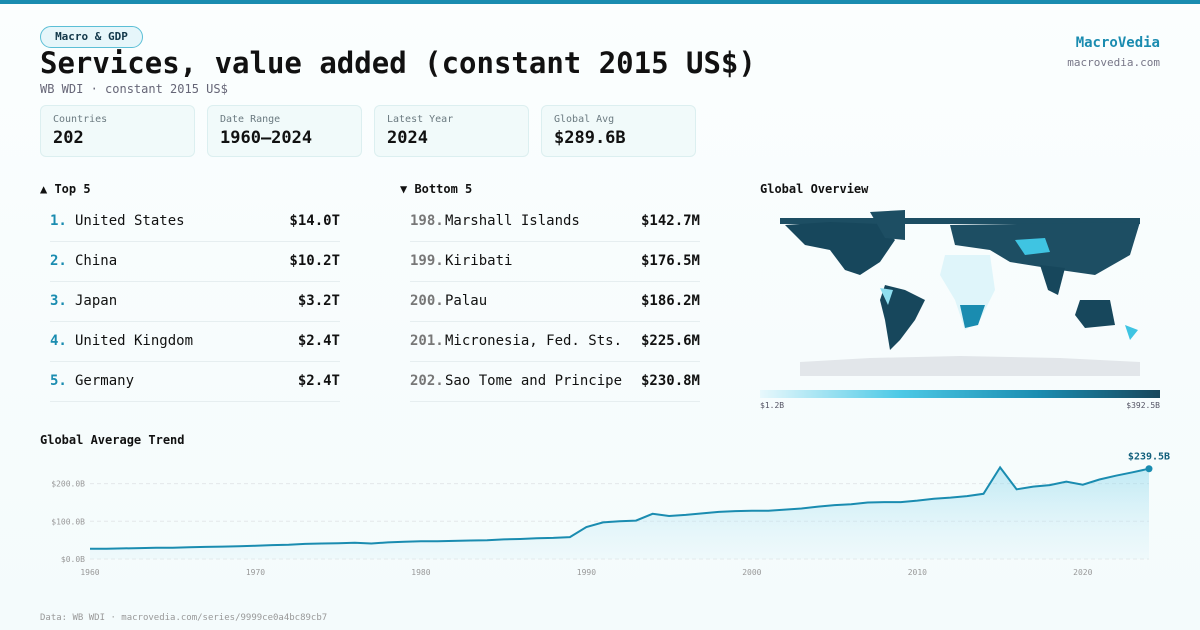  I want to click on x-tick-label: 1970, so click(255, 572).